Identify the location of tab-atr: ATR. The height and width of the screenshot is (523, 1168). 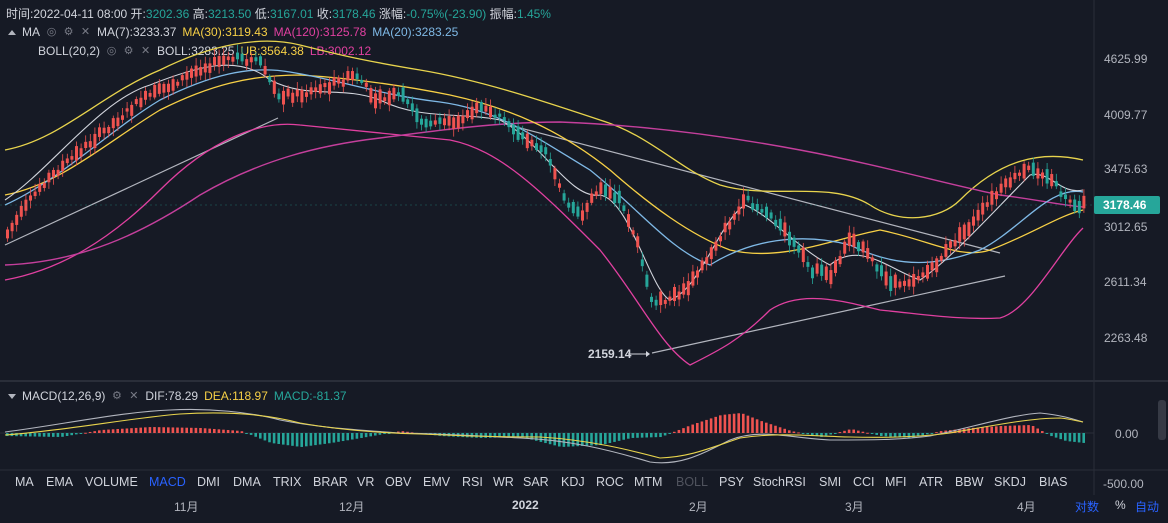
(931, 482).